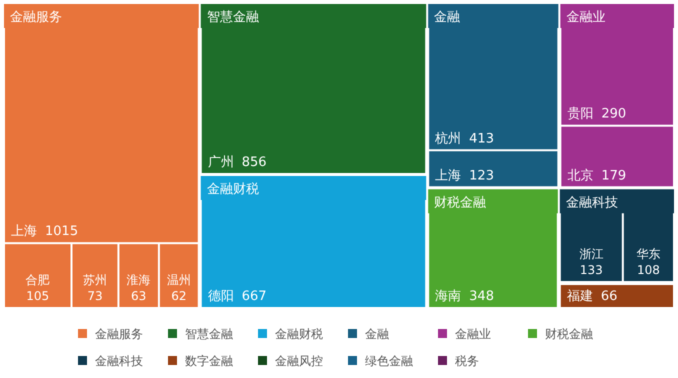  I want to click on category-label: 杭州, so click(448, 138).